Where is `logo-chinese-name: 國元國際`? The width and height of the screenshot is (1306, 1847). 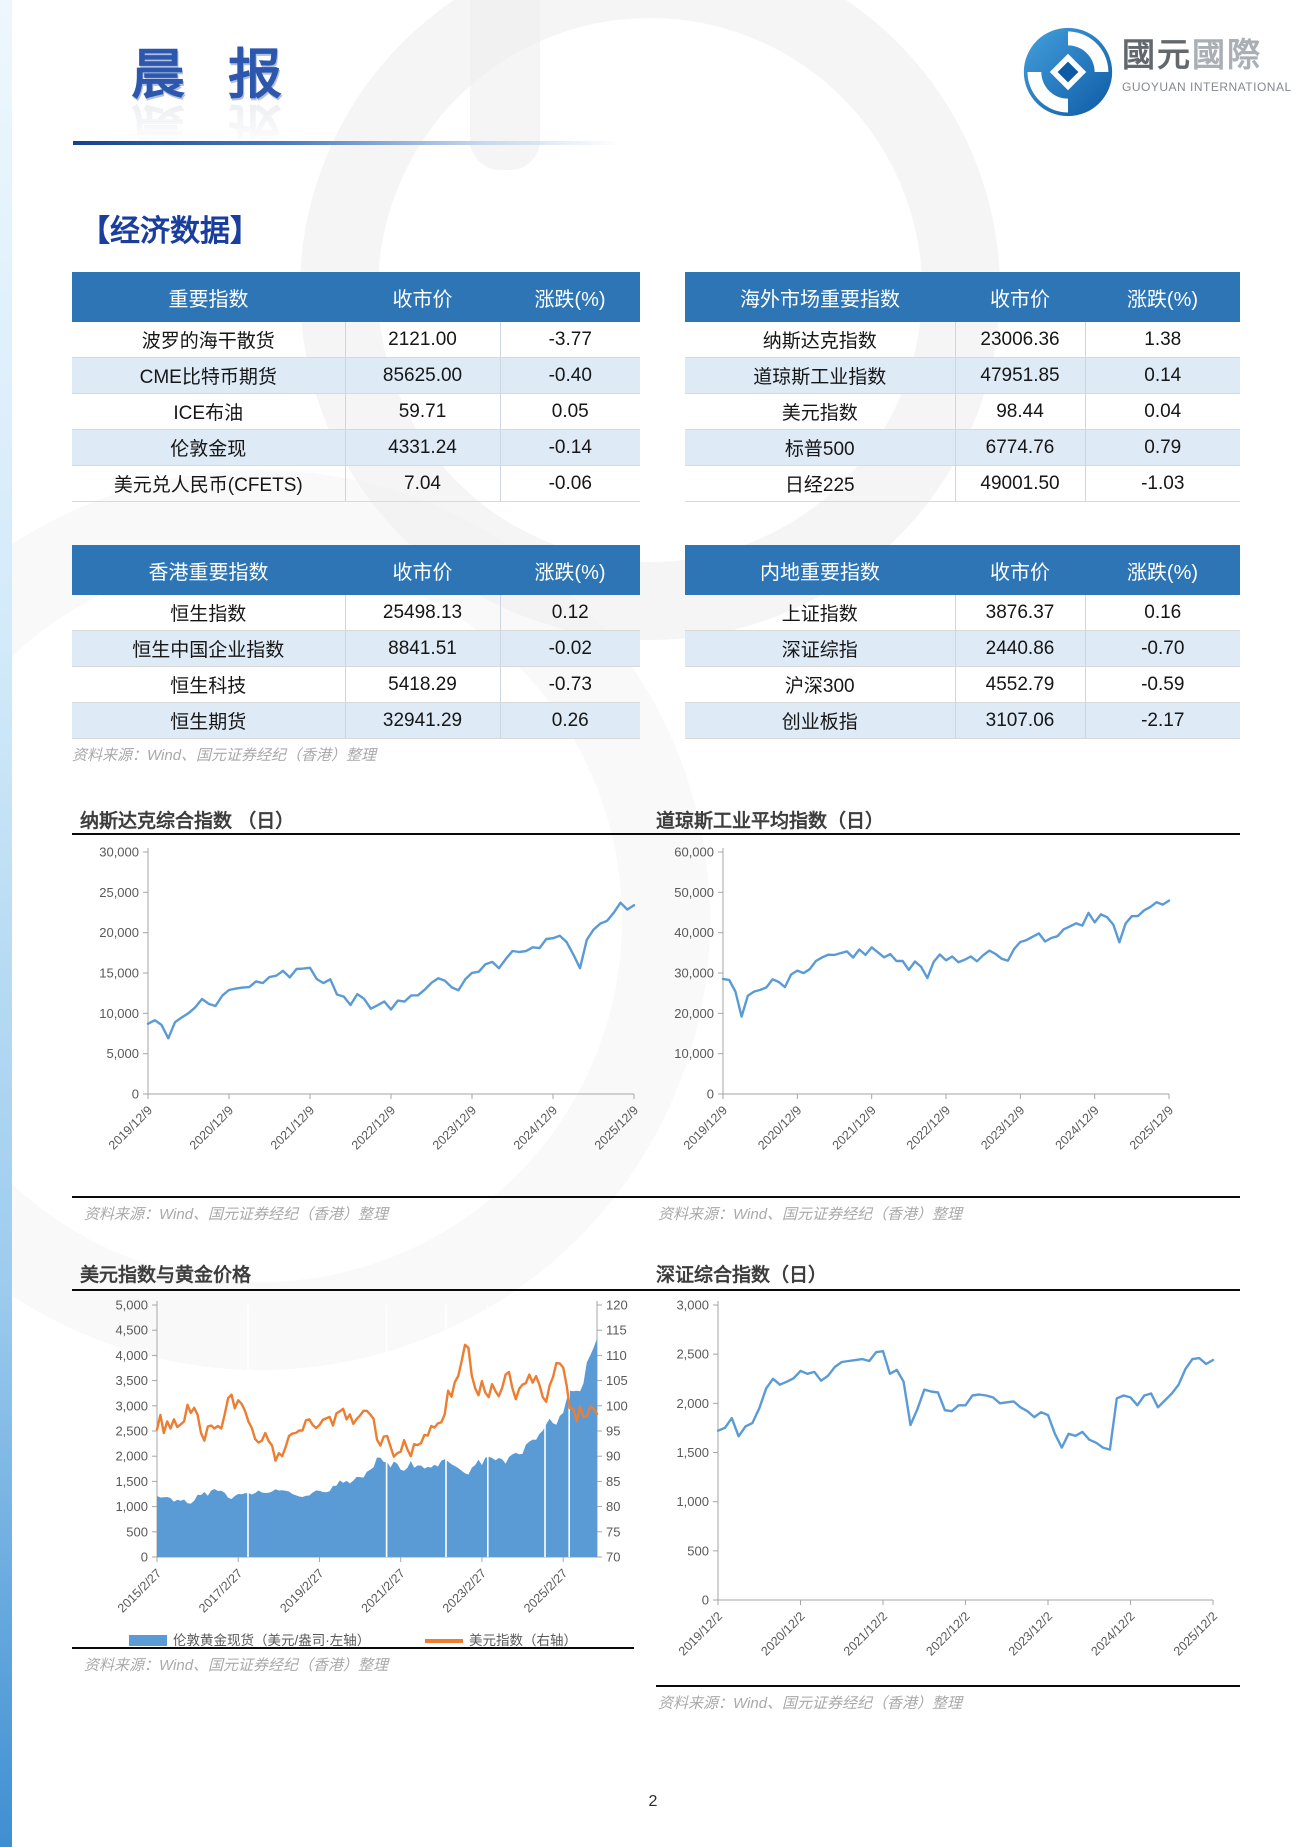
logo-chinese-name: 國元國際 is located at coordinates (1192, 54).